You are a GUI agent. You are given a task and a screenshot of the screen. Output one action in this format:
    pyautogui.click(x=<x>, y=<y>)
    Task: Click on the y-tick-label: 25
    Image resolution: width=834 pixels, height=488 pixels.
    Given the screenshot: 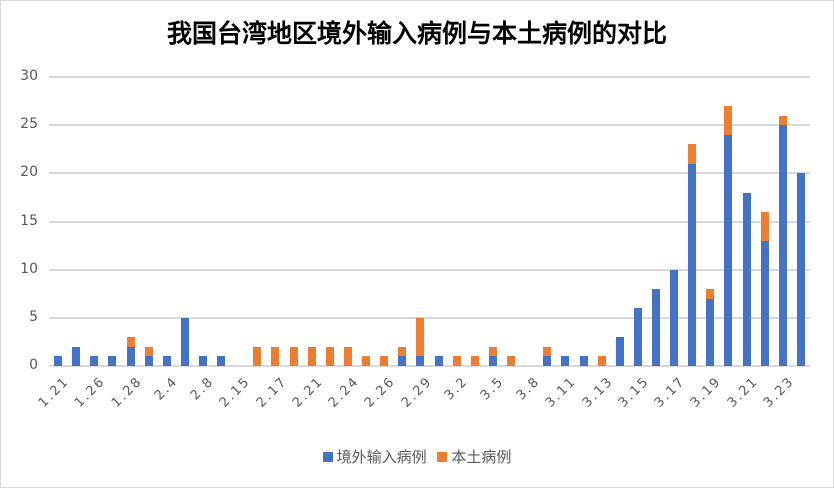 What is the action you would take?
    pyautogui.click(x=29, y=124)
    